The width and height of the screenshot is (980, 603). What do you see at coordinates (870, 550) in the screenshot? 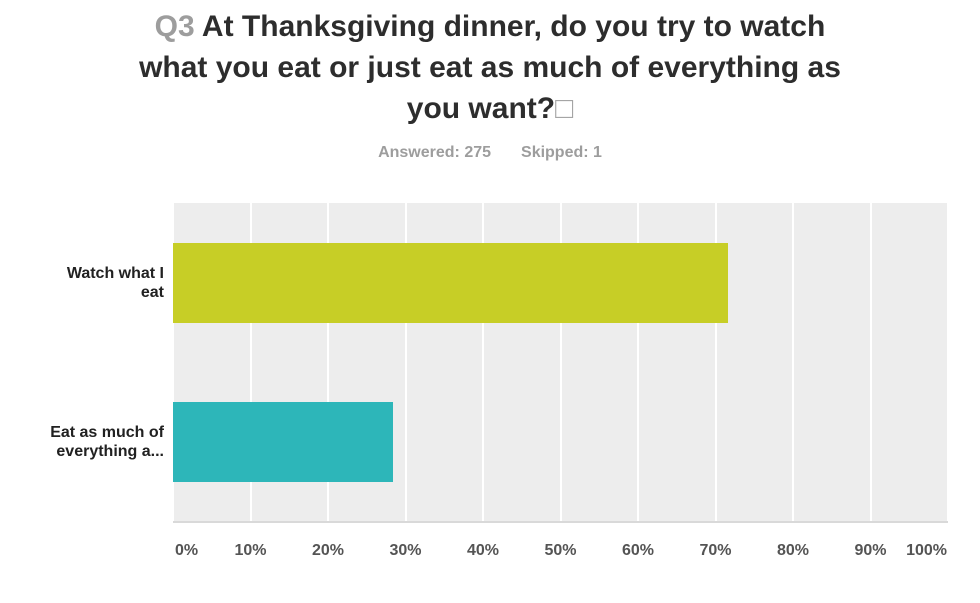
I see `x-tick-label: 90%` at bounding box center [870, 550].